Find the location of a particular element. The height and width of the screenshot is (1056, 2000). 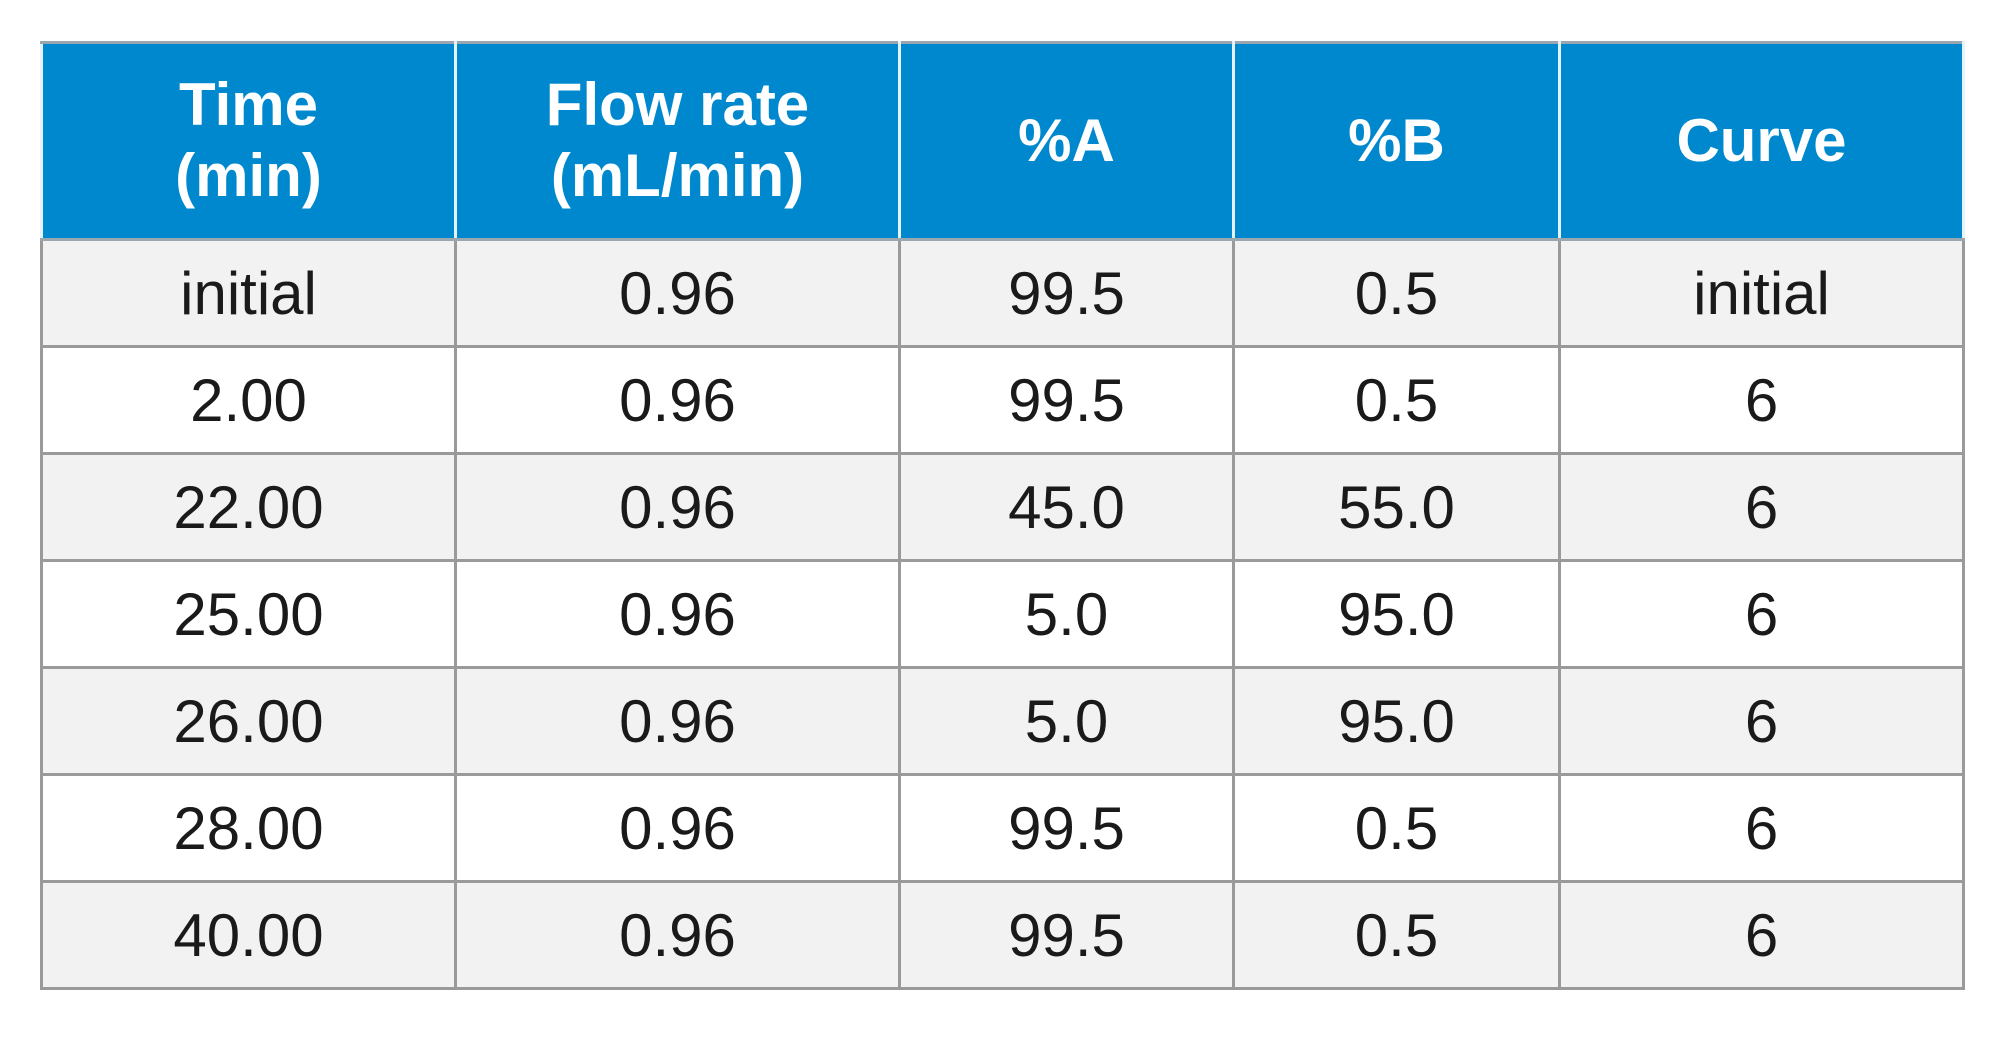

table-row: 26.00 0.96 5.0 95.0 6 is located at coordinates (1002, 721).